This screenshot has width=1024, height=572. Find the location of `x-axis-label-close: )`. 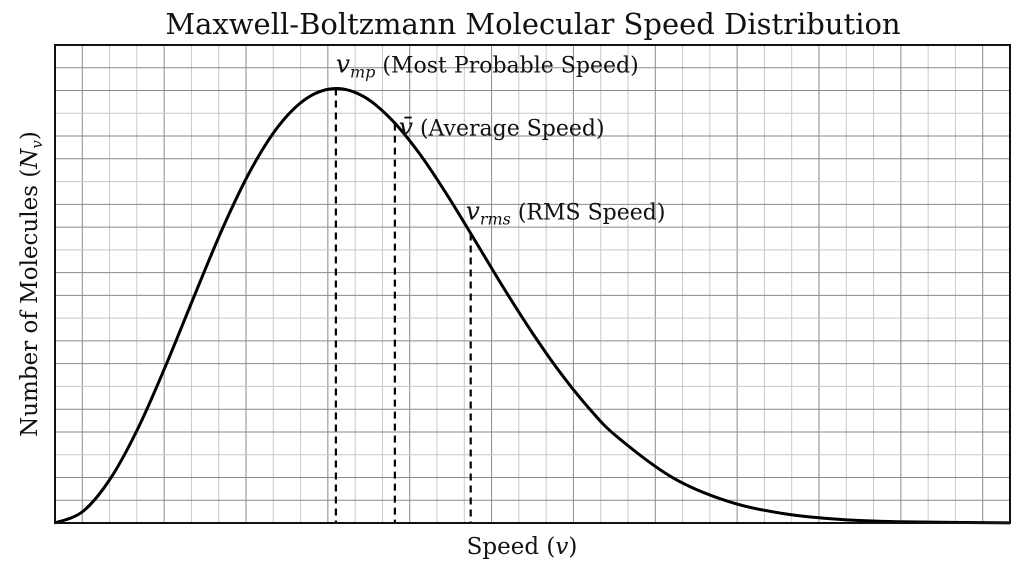

x-axis-label-close: ) is located at coordinates (572, 547).